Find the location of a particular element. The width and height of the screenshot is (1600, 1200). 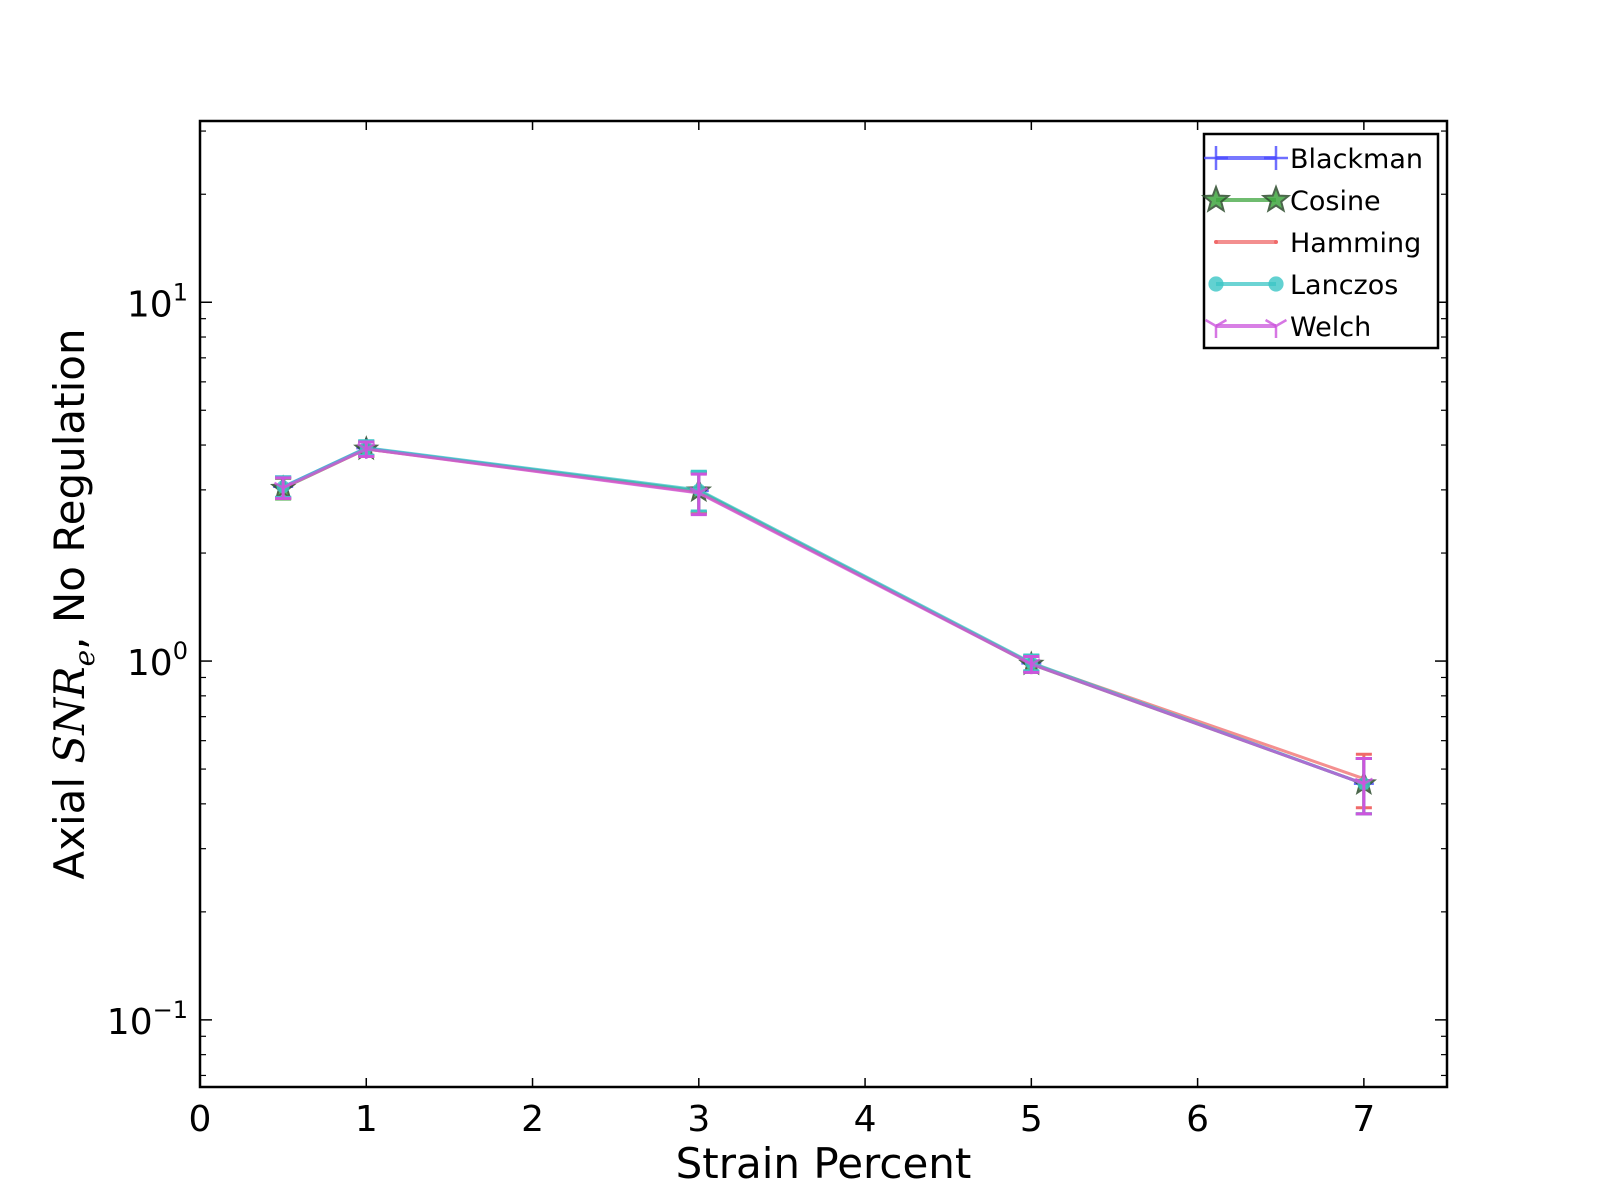

x-tick-label: 5 is located at coordinates (1031, 1119).